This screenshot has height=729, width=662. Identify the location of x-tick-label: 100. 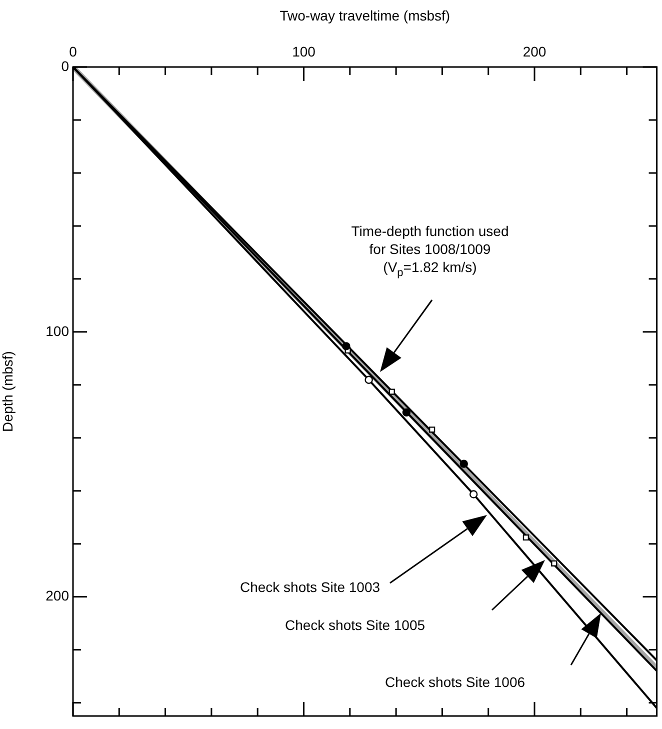
(304, 51).